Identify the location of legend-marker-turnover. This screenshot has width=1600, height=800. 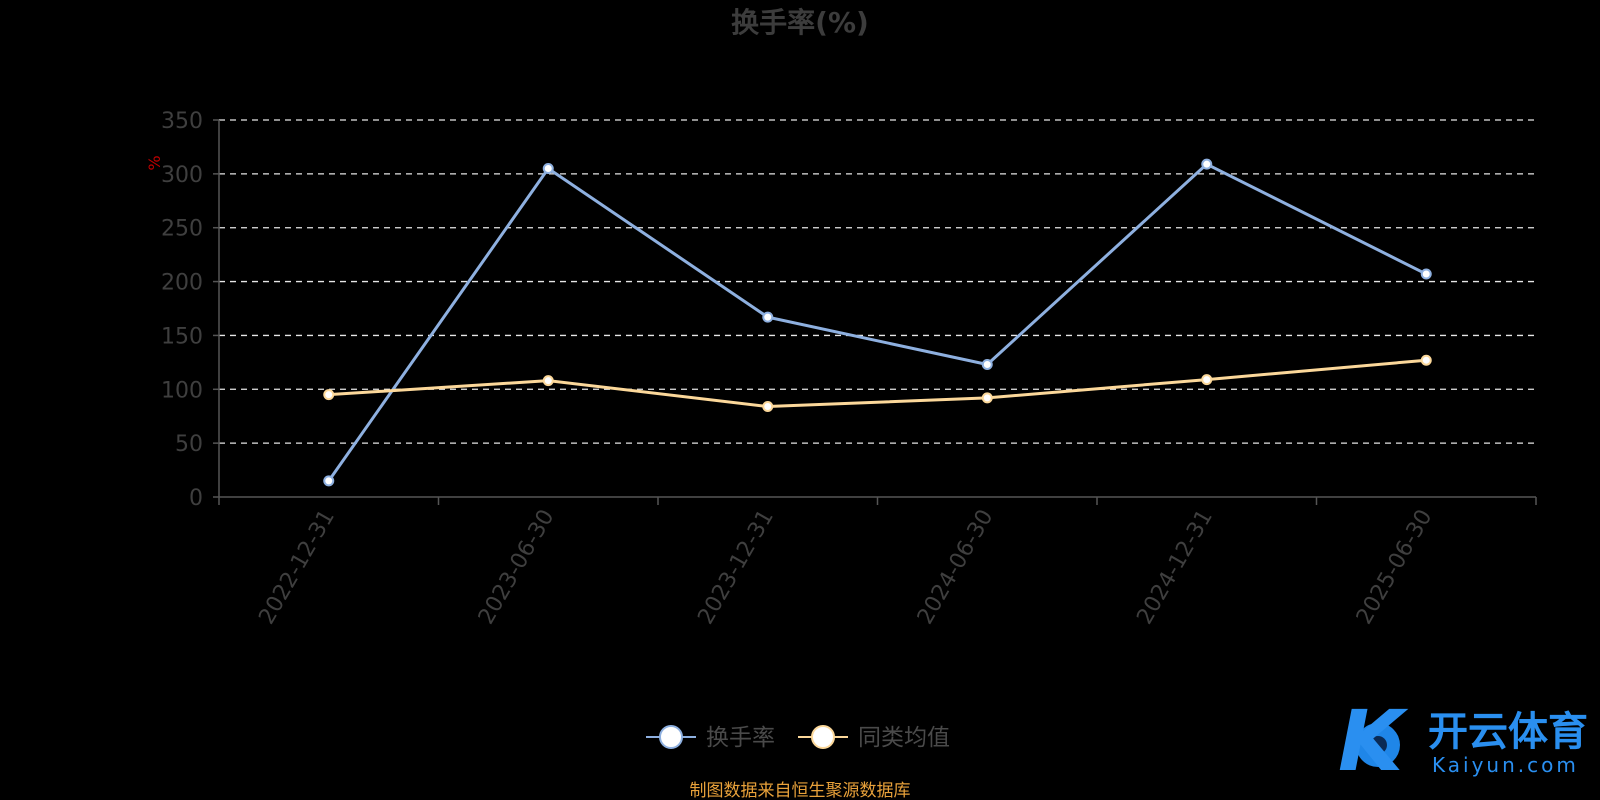
(671, 737).